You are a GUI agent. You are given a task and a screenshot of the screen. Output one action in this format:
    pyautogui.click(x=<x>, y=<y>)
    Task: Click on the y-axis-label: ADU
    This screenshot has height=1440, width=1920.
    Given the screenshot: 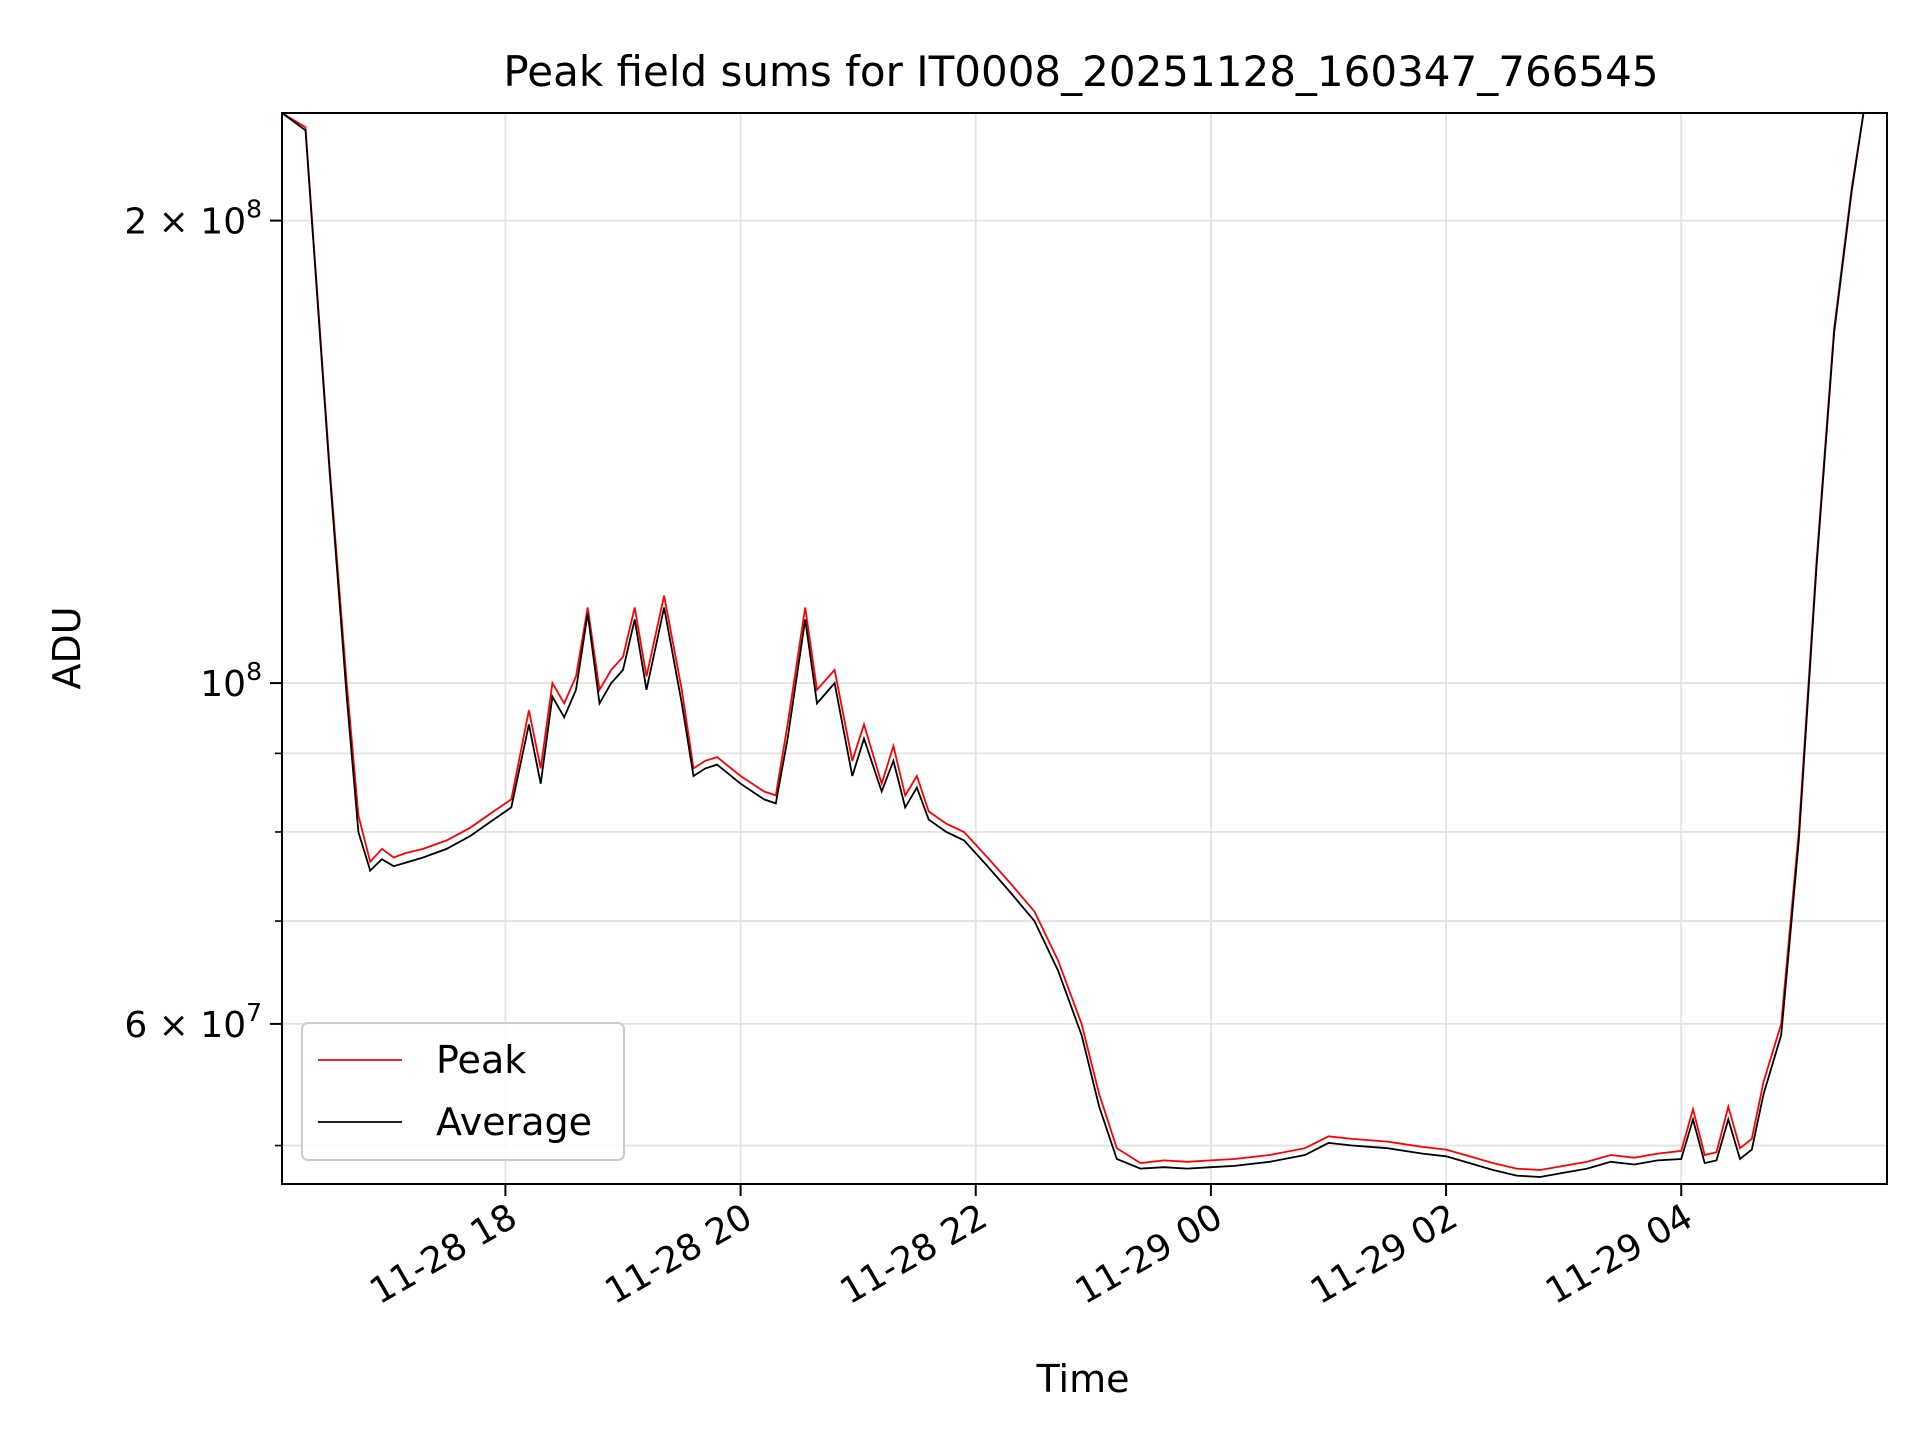 What is the action you would take?
    pyautogui.click(x=67, y=647)
    